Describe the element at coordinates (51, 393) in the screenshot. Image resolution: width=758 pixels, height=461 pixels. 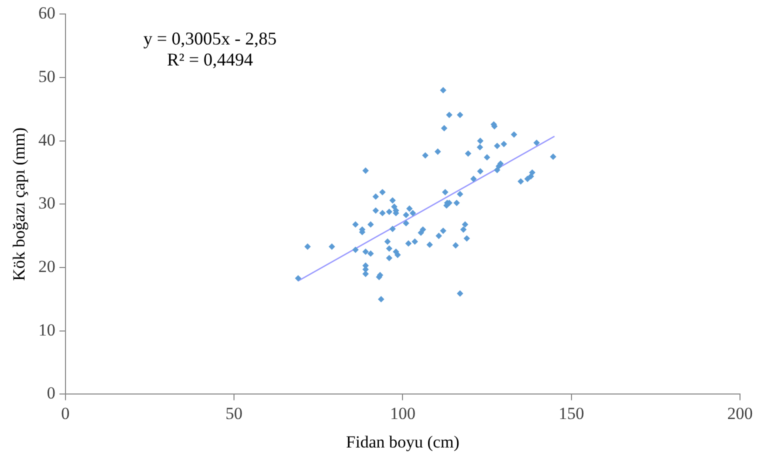
I see `y-tick-label: 0` at that location.